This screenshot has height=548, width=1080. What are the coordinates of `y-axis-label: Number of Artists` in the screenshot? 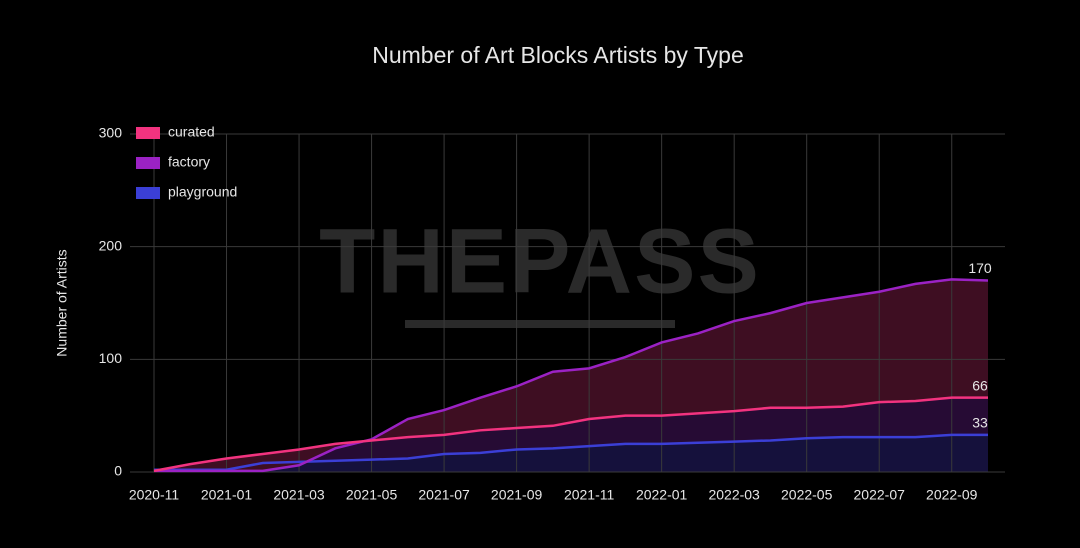 It's located at (62, 302).